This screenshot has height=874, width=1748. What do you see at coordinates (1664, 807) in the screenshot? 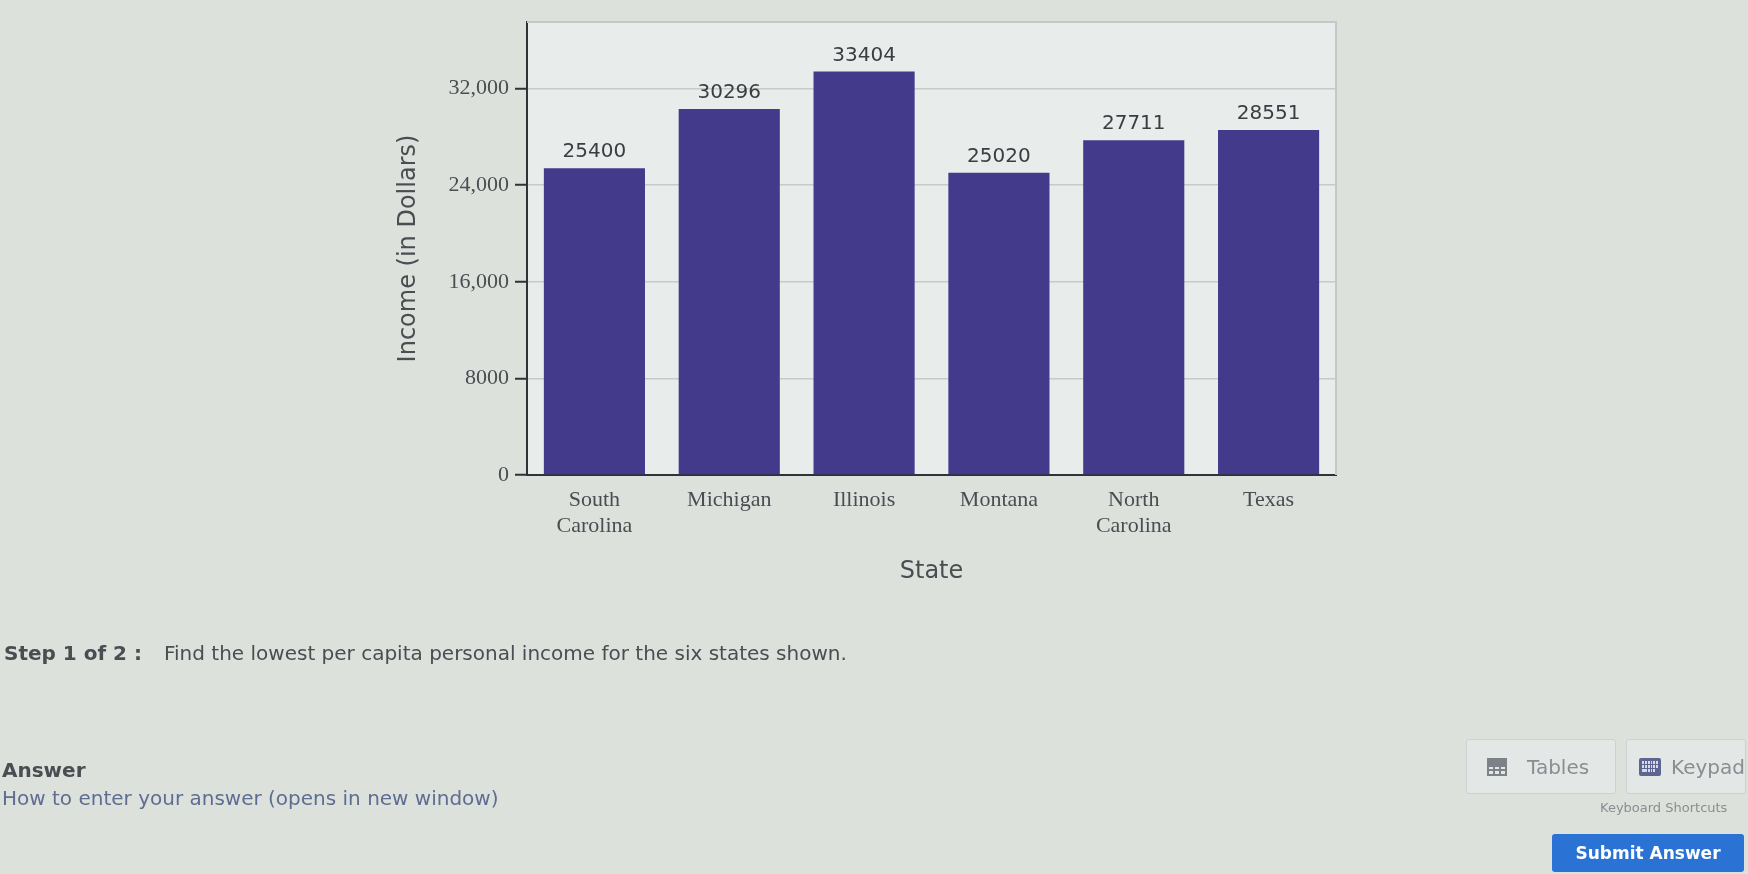
I see `text: Keyboard Shortcuts` at bounding box center [1664, 807].